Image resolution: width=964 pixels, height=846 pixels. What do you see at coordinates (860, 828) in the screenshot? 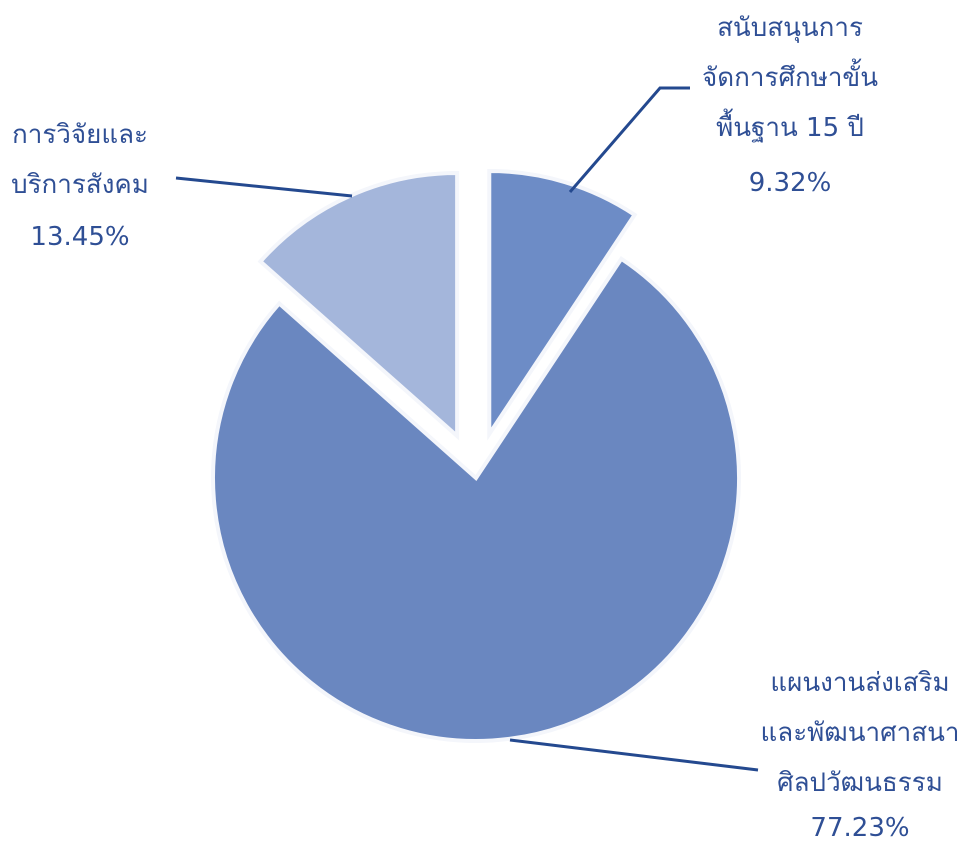
I see `slice-value-label: 77.23%` at bounding box center [860, 828].